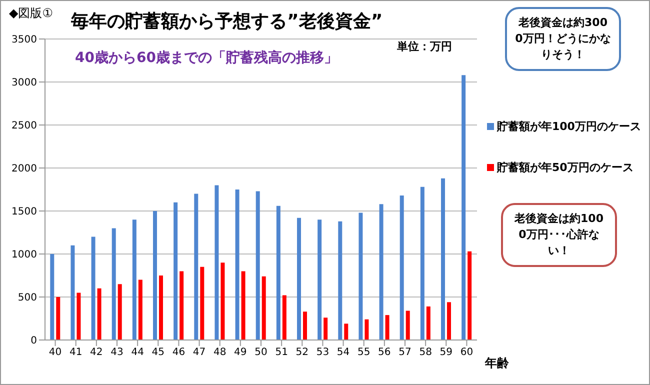 The image size is (650, 385). I want to click on x-tick-label: 47, so click(199, 352).